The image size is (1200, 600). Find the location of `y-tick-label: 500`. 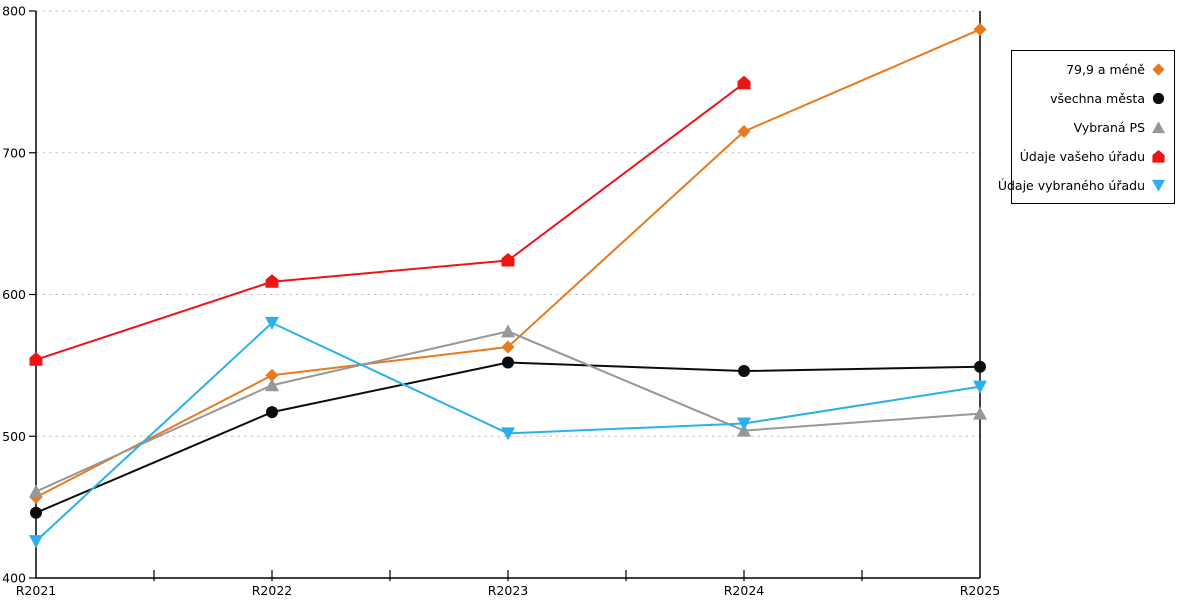

y-tick-label: 500 is located at coordinates (14, 436).